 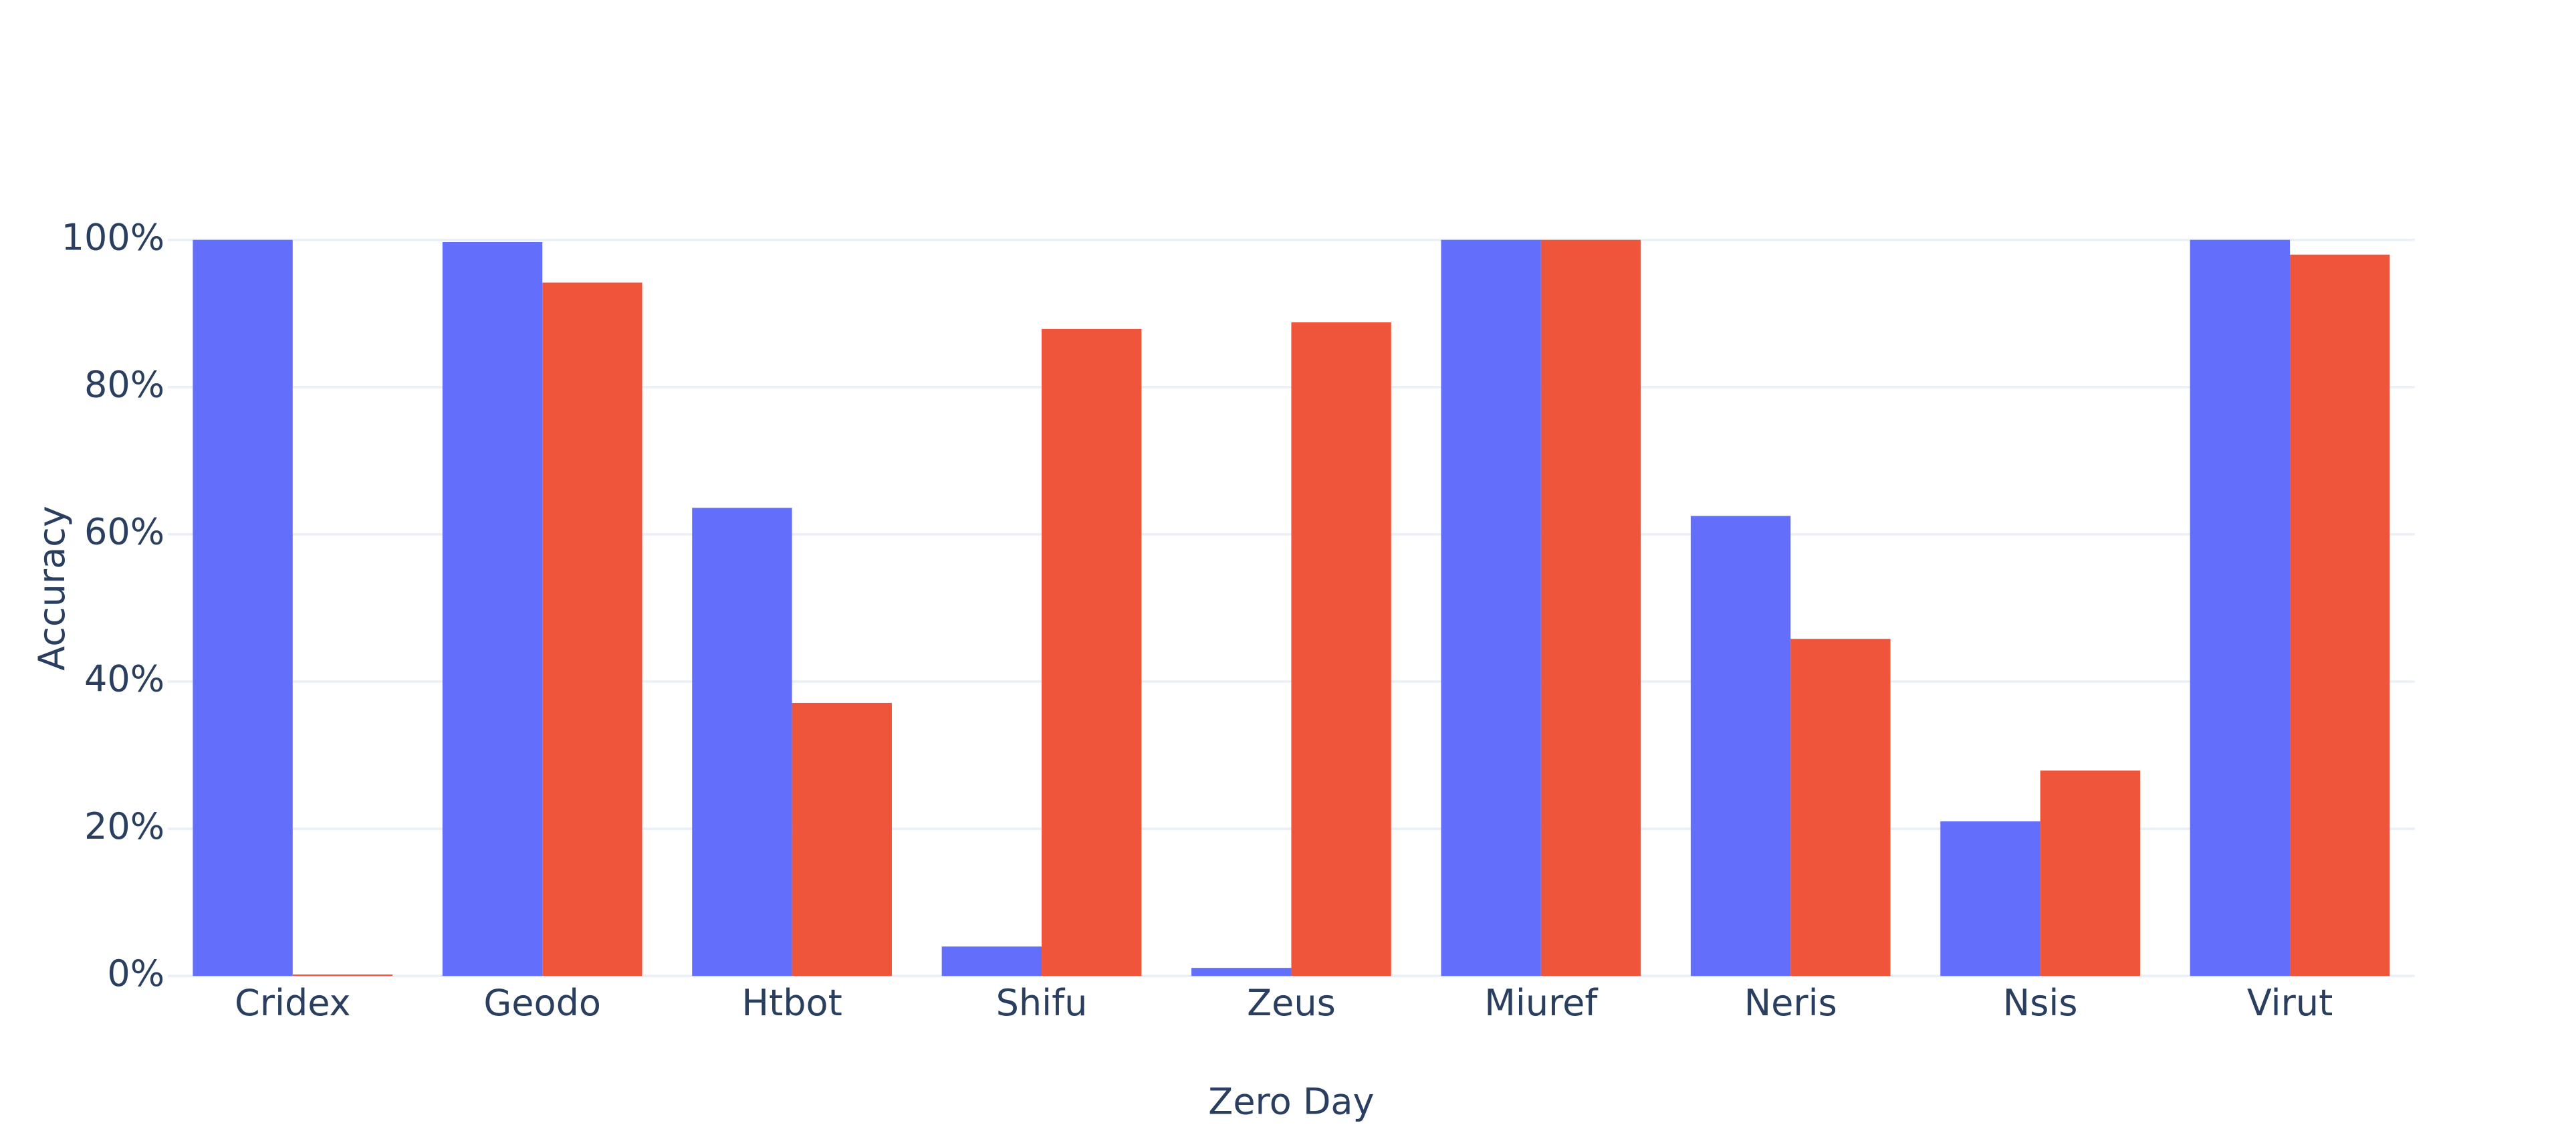 I want to click on y-tick-label: 100%, so click(x=113, y=237).